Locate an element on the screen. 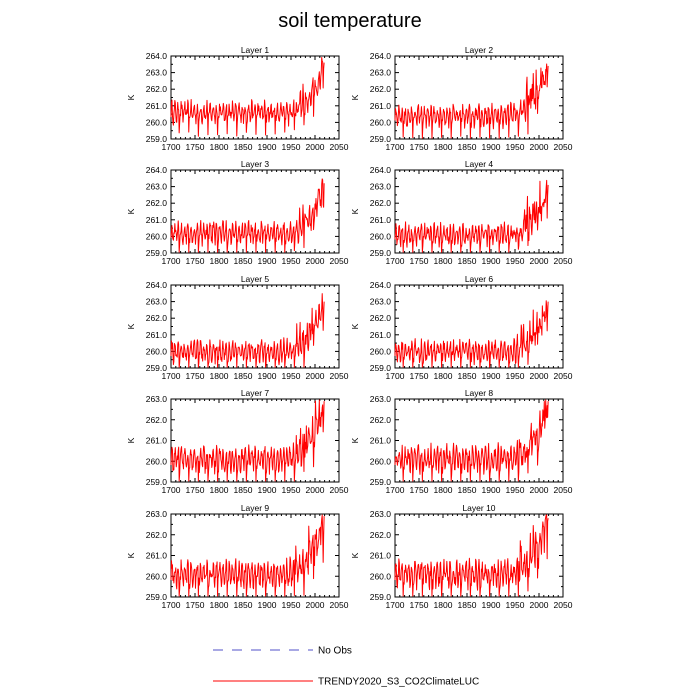  panel-title: Layer 4 is located at coordinates (479, 164).